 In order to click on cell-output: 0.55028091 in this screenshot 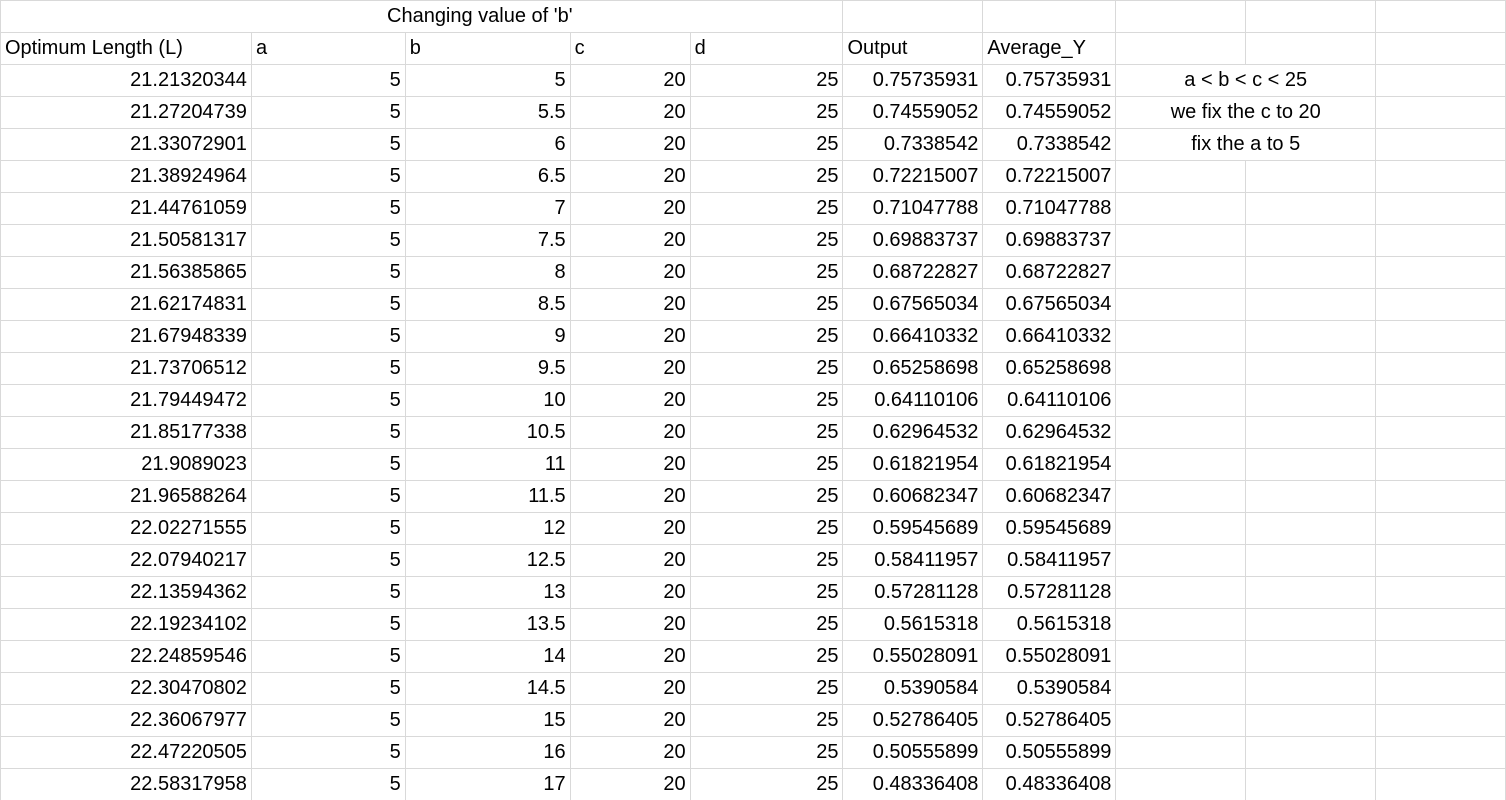, I will do `click(913, 656)`.